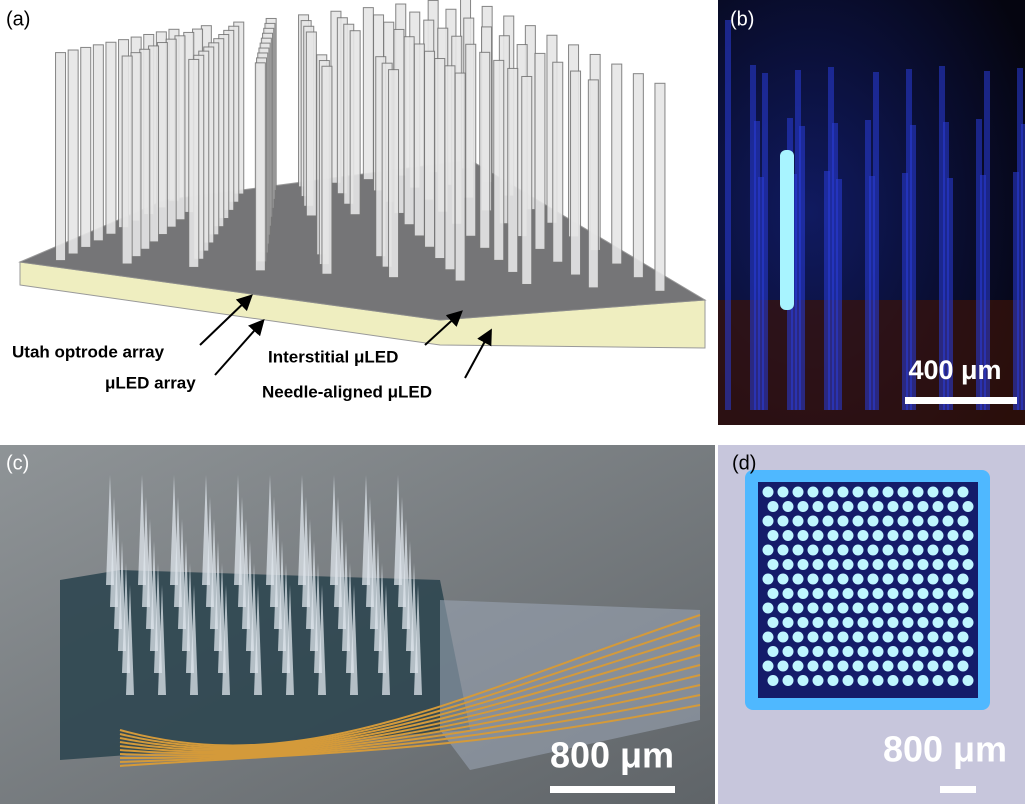 This screenshot has height=809, width=1025. Describe the element at coordinates (239, 347) in the screenshot. I see `arrow` at that location.